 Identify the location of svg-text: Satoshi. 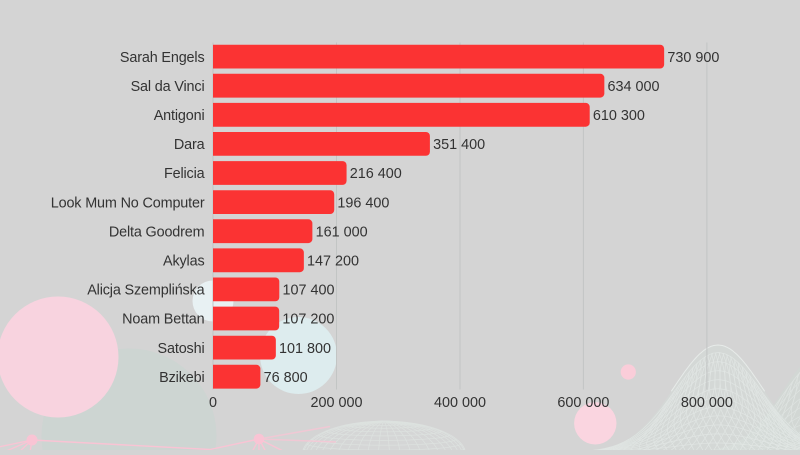
(181, 349).